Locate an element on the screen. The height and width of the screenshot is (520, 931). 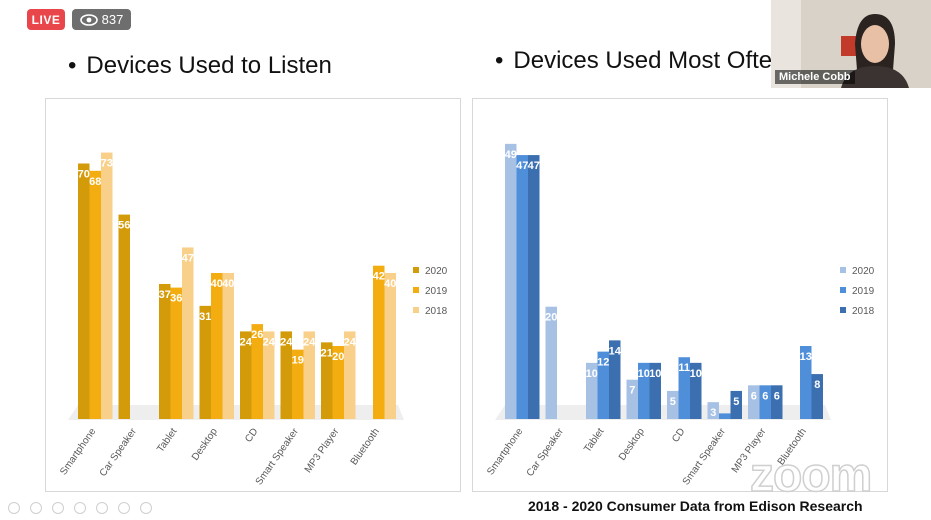
data-label: 3 is located at coordinates (713, 413).